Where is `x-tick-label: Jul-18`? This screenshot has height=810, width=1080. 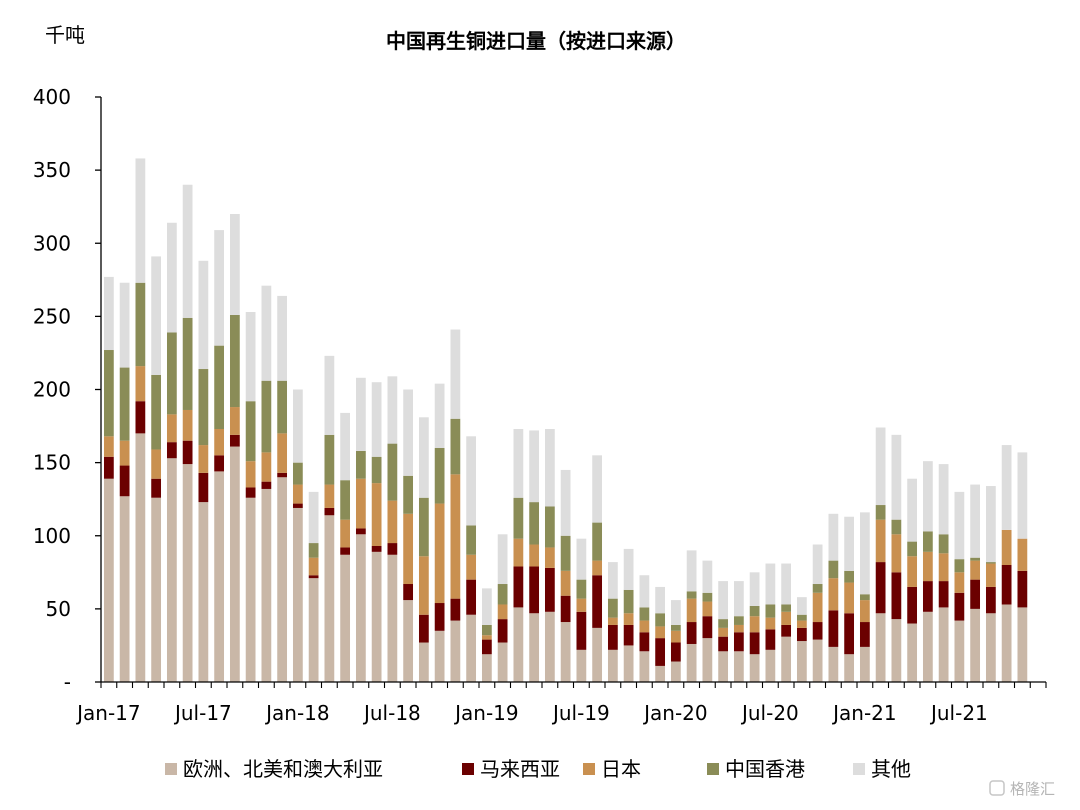
x-tick-label: Jul-18 is located at coordinates (391, 713).